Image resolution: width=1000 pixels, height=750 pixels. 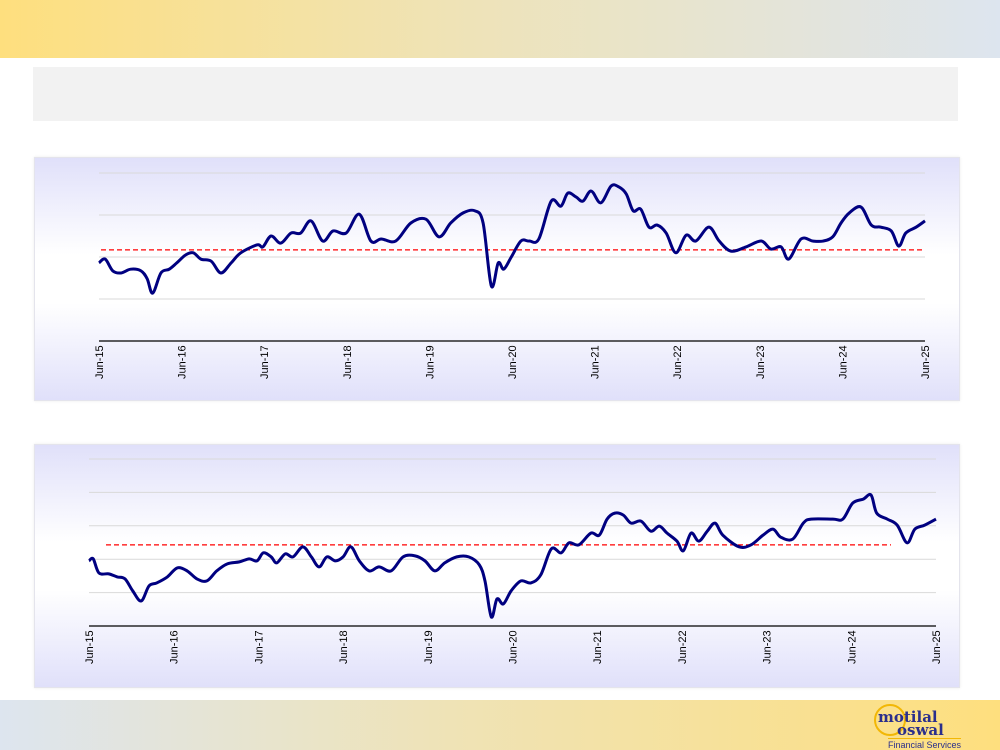 I want to click on logo-line2: oswal, so click(x=920, y=729).